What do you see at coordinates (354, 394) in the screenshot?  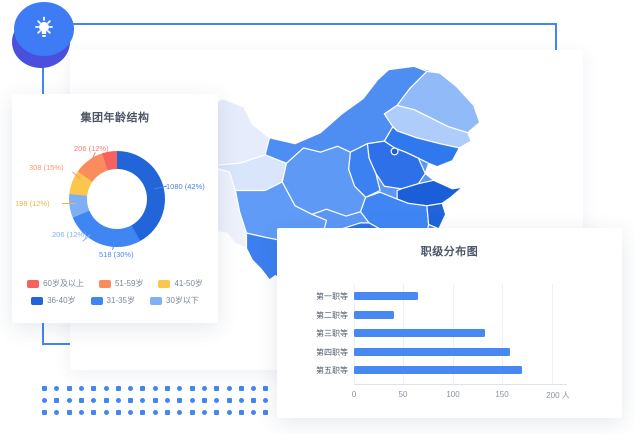 I see `x-tick: 0` at bounding box center [354, 394].